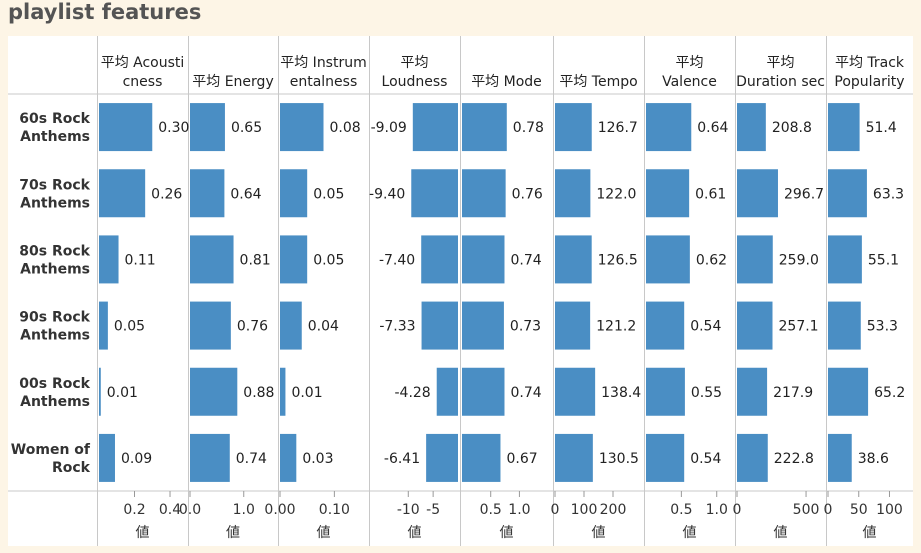 The height and width of the screenshot is (553, 921). Describe the element at coordinates (408, 510) in the screenshot. I see `tick-label: -10` at that location.